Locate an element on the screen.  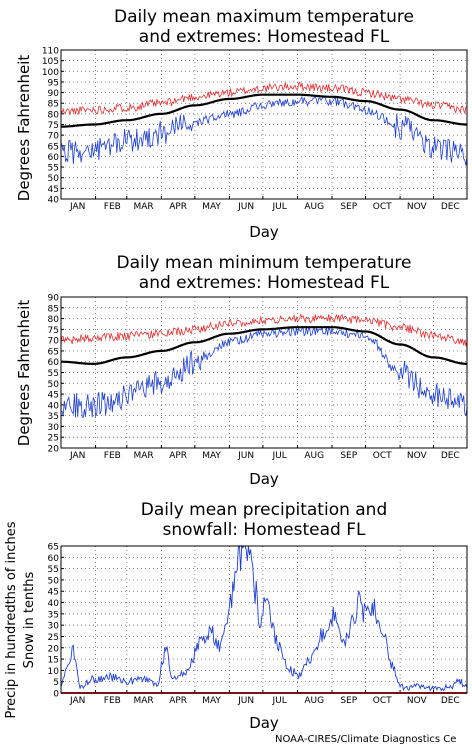
chart3-ylabel-line2: Snow in tenths is located at coordinates (29, 619).